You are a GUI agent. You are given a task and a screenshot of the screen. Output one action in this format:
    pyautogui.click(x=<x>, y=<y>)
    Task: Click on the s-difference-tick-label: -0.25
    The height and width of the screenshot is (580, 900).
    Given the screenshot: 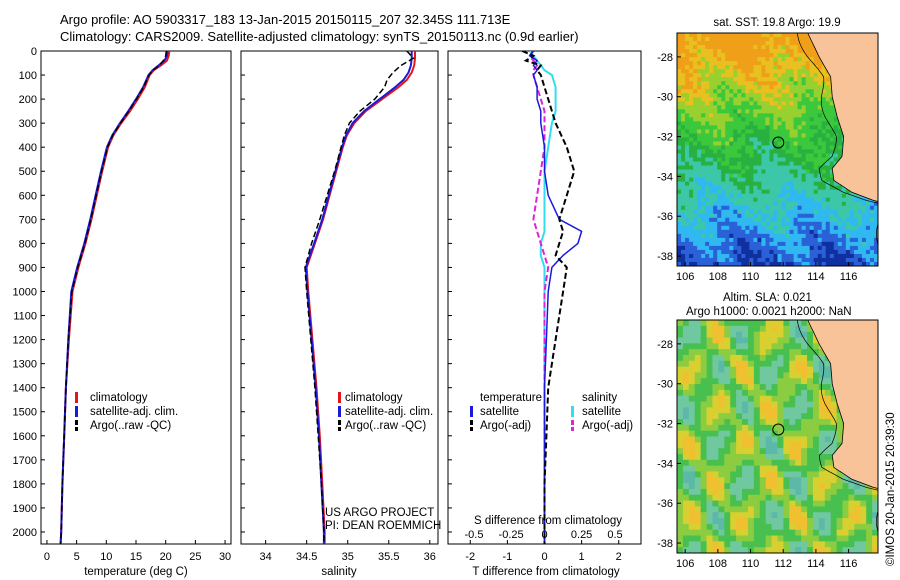 What is the action you would take?
    pyautogui.click(x=511, y=535)
    